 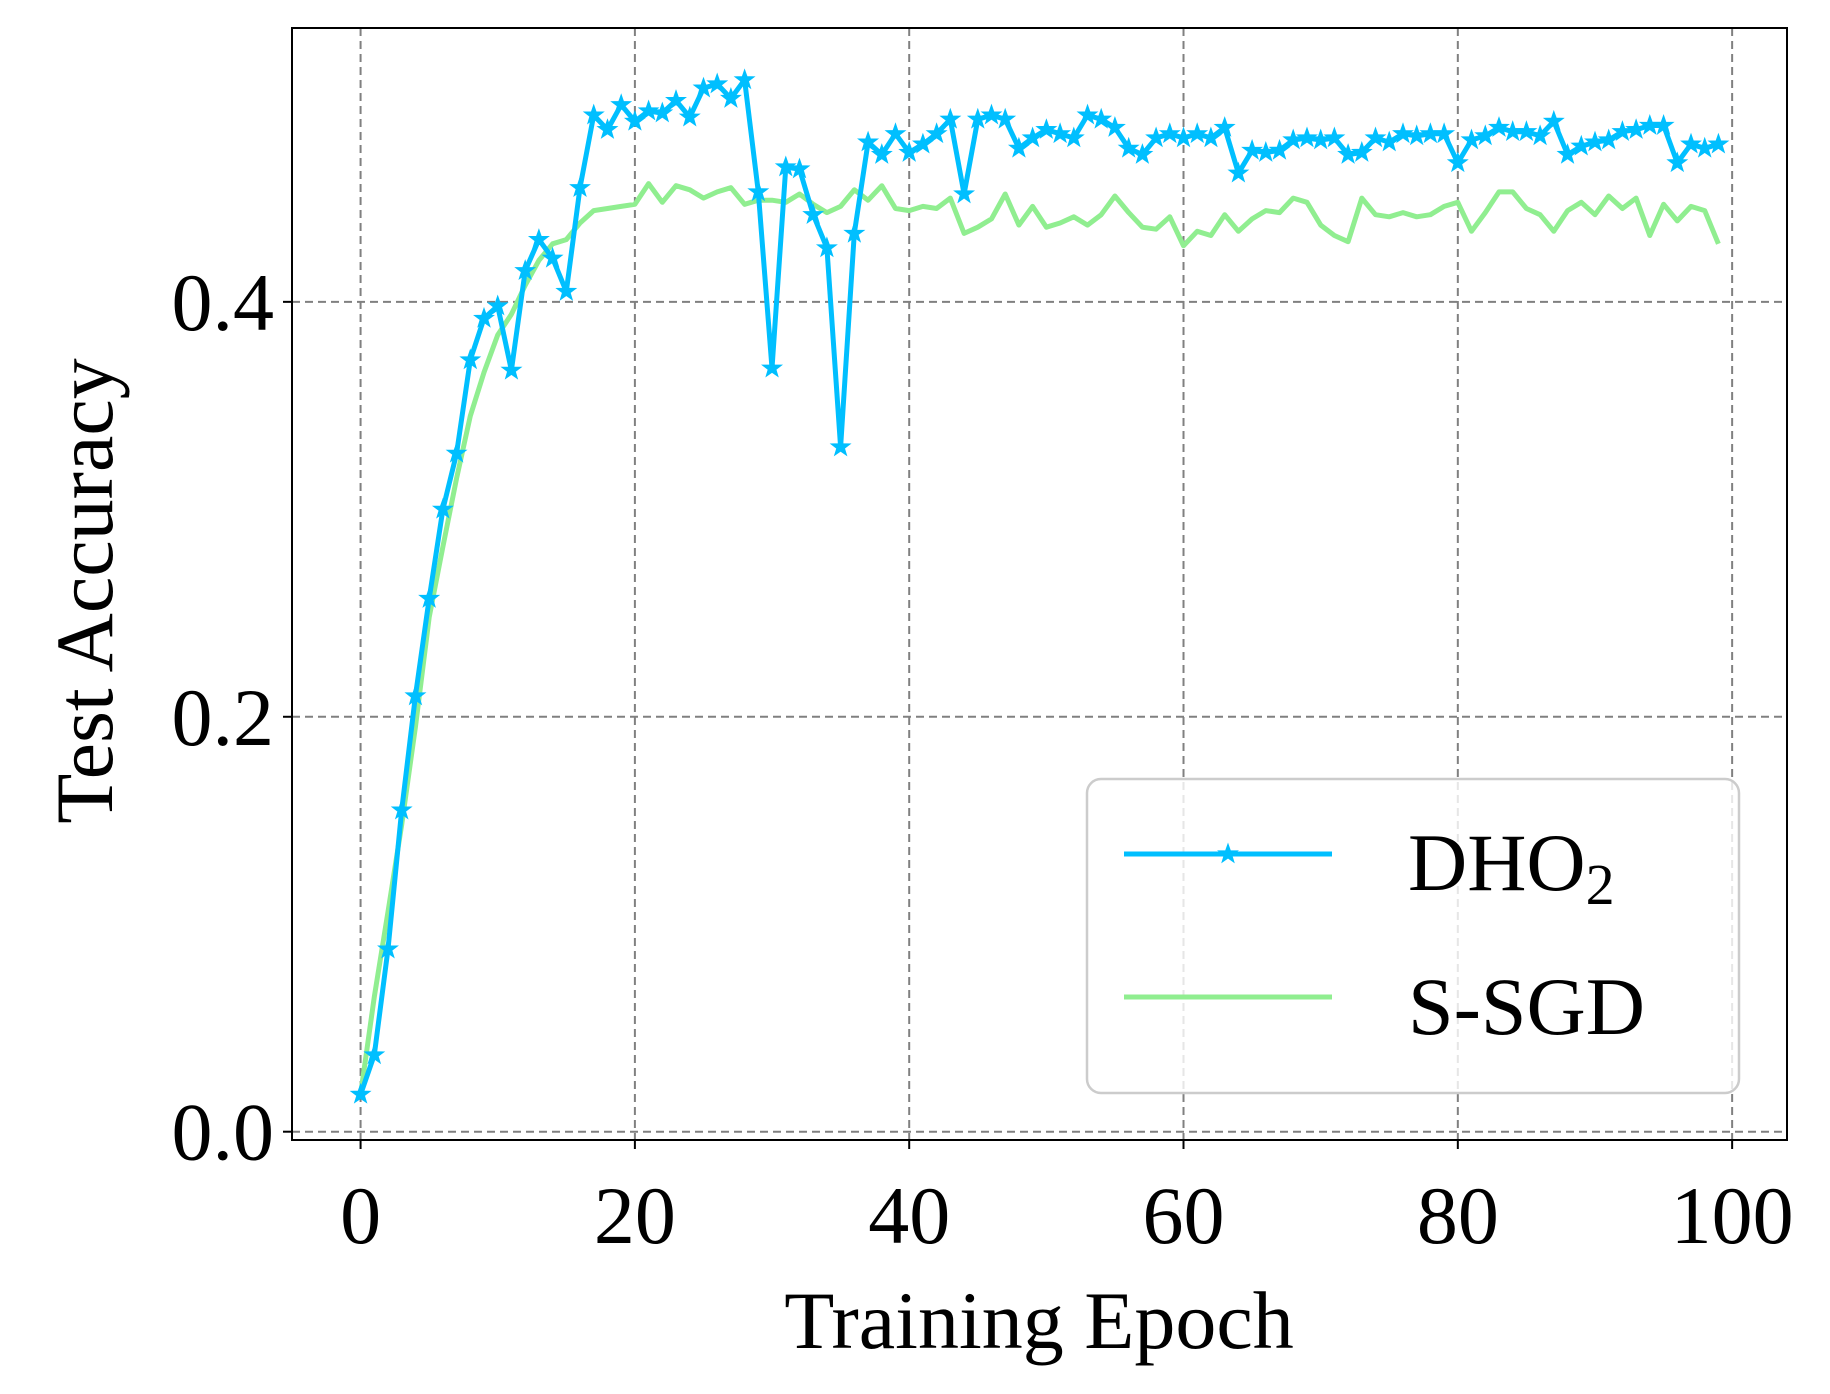 I want to click on y-tick-label: 0.2, so click(x=223, y=717).